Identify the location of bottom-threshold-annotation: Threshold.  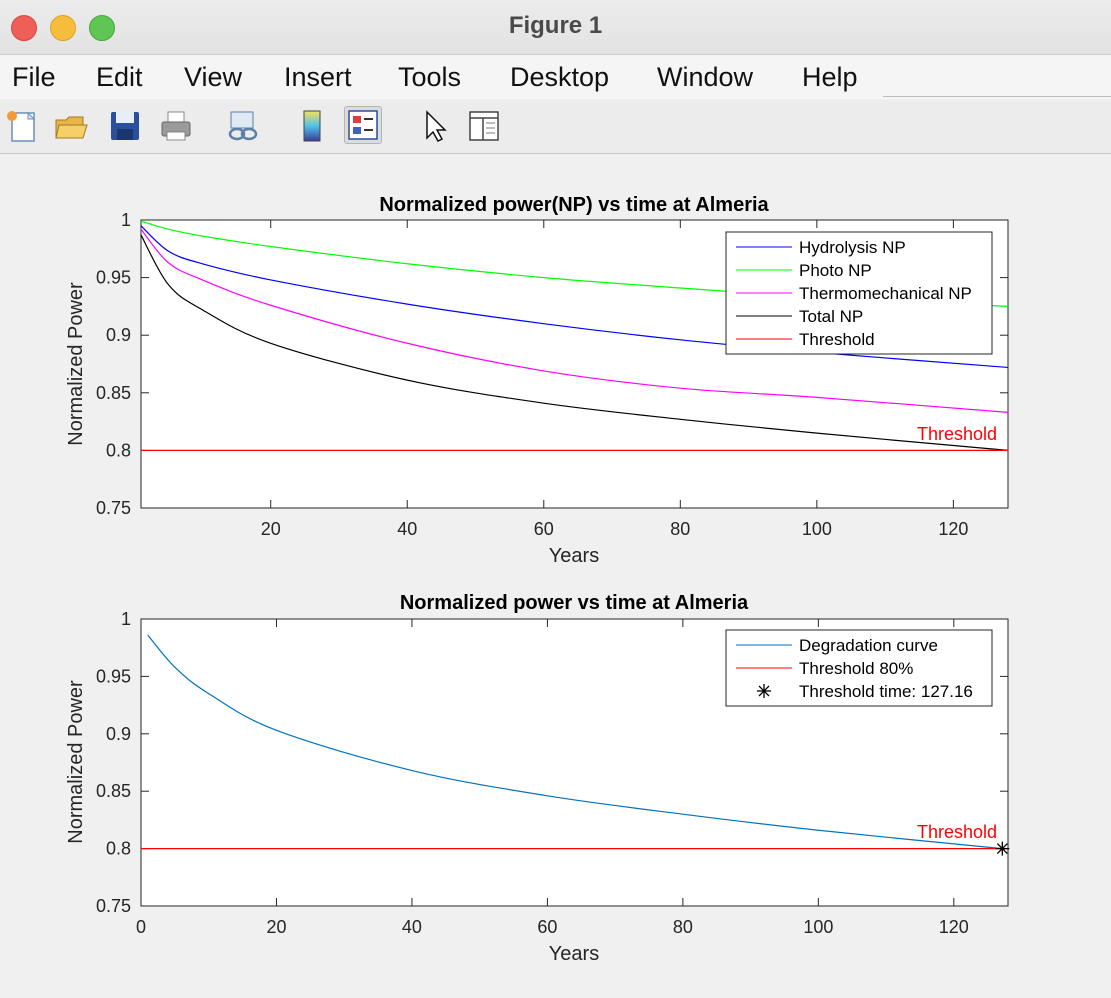
(957, 832).